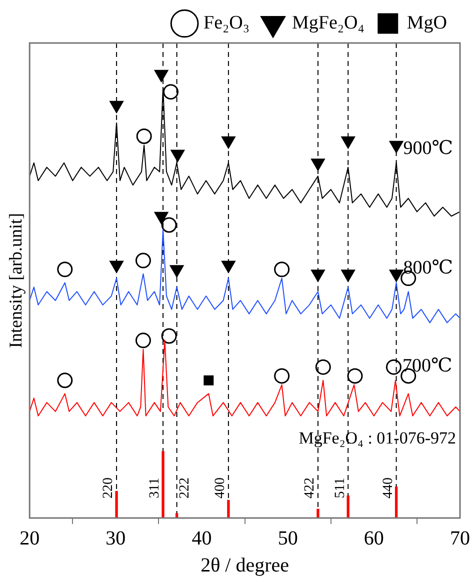 Image resolution: width=473 pixels, height=578 pixels. Describe the element at coordinates (288, 538) in the screenshot. I see `x-tick-label: 50` at that location.